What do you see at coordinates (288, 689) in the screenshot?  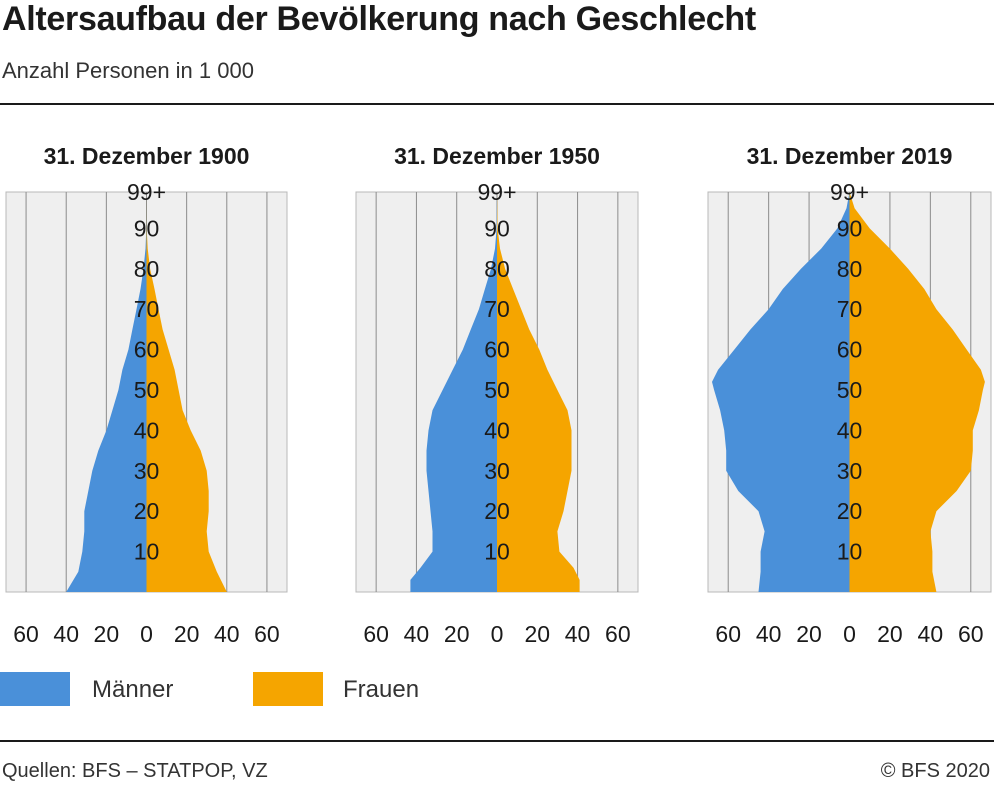 I see `legend-swatch-women` at bounding box center [288, 689].